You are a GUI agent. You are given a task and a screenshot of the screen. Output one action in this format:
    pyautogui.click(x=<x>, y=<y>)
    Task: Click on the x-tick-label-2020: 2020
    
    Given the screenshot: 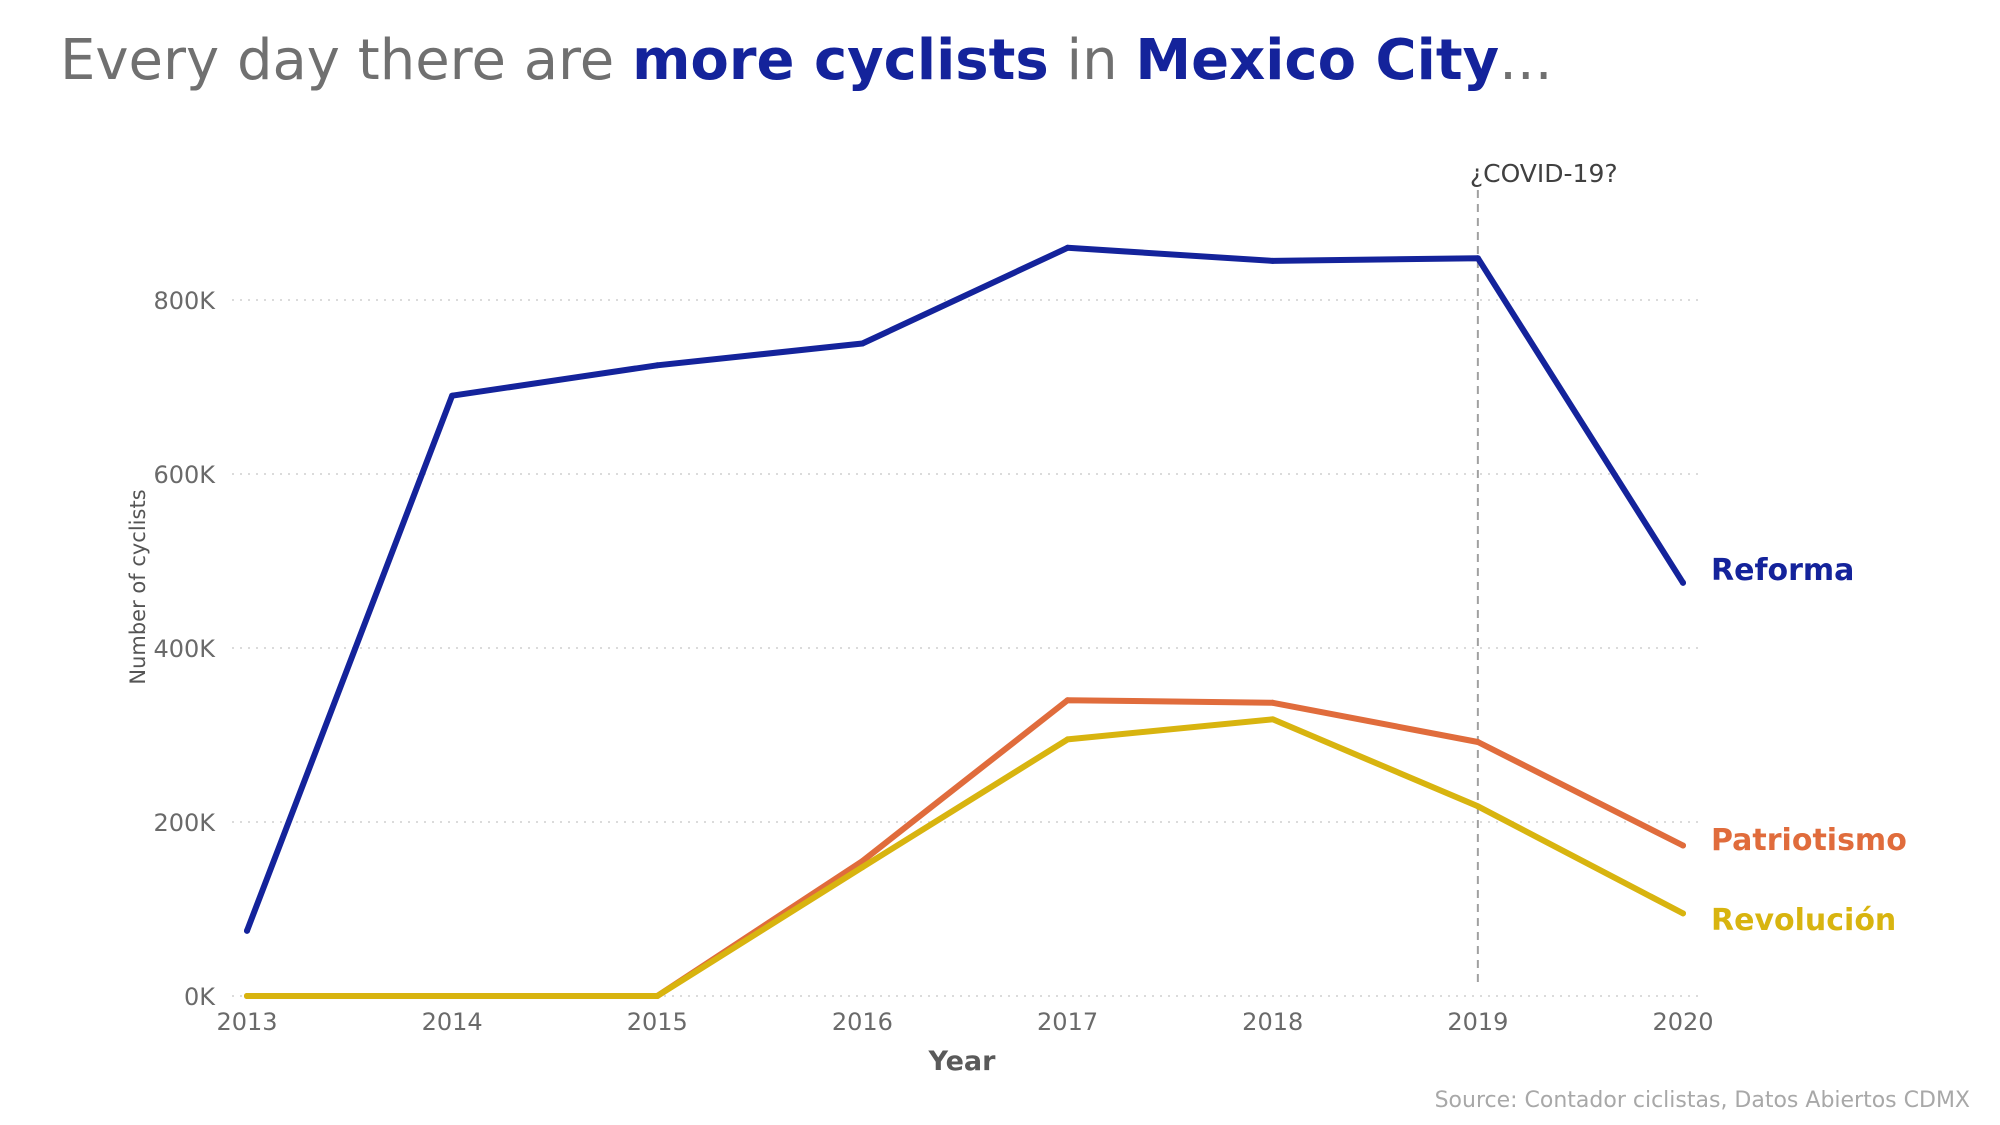 What is the action you would take?
    pyautogui.click(x=1682, y=1022)
    